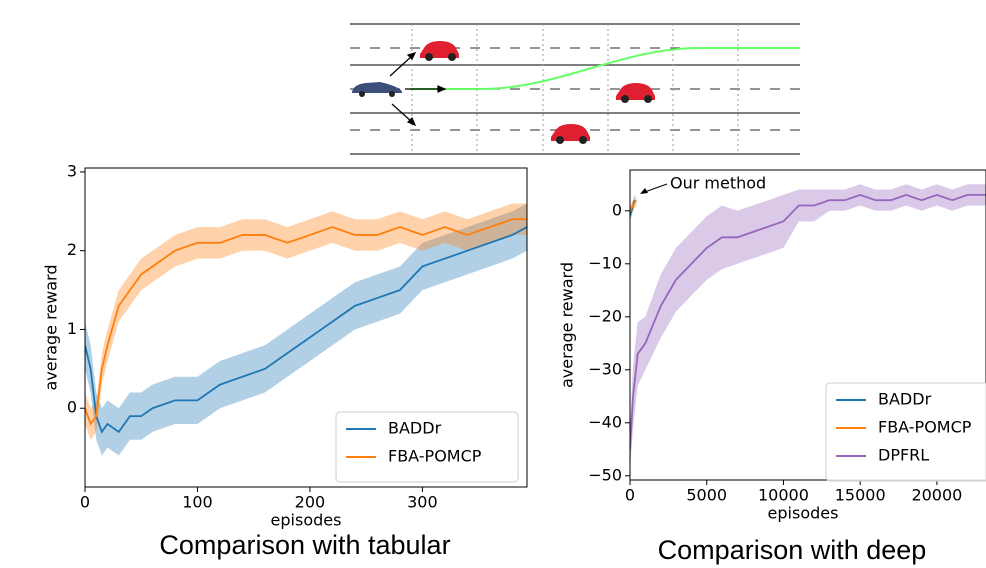 Image resolution: width=986 pixels, height=568 pixels. I want to click on y-tick-label: −20, so click(605, 315).